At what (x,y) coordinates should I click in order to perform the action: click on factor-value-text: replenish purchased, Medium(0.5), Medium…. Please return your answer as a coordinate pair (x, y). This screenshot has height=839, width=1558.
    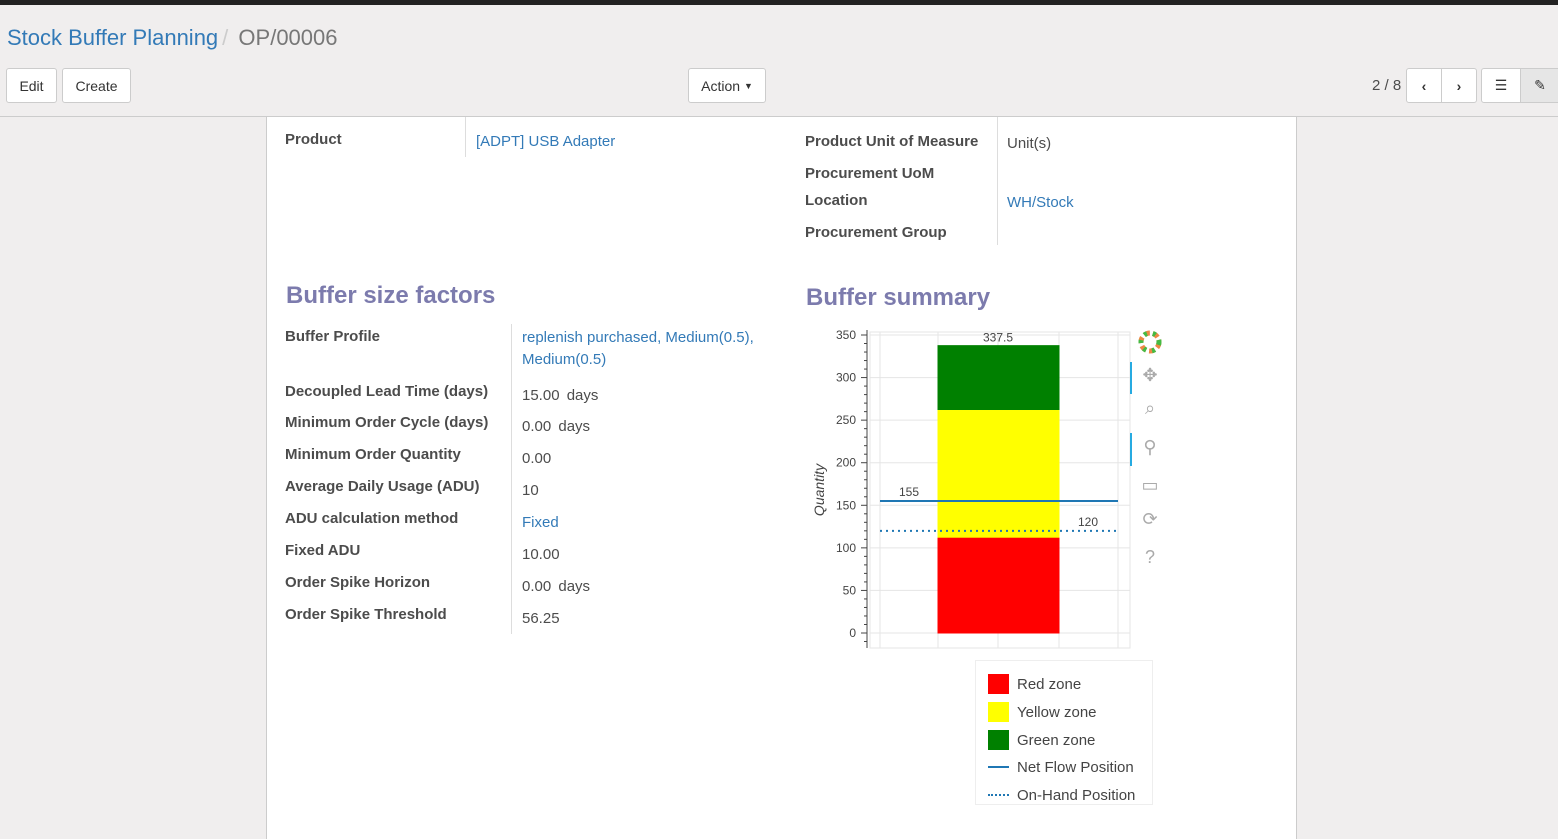
    Looking at the image, I should click on (638, 348).